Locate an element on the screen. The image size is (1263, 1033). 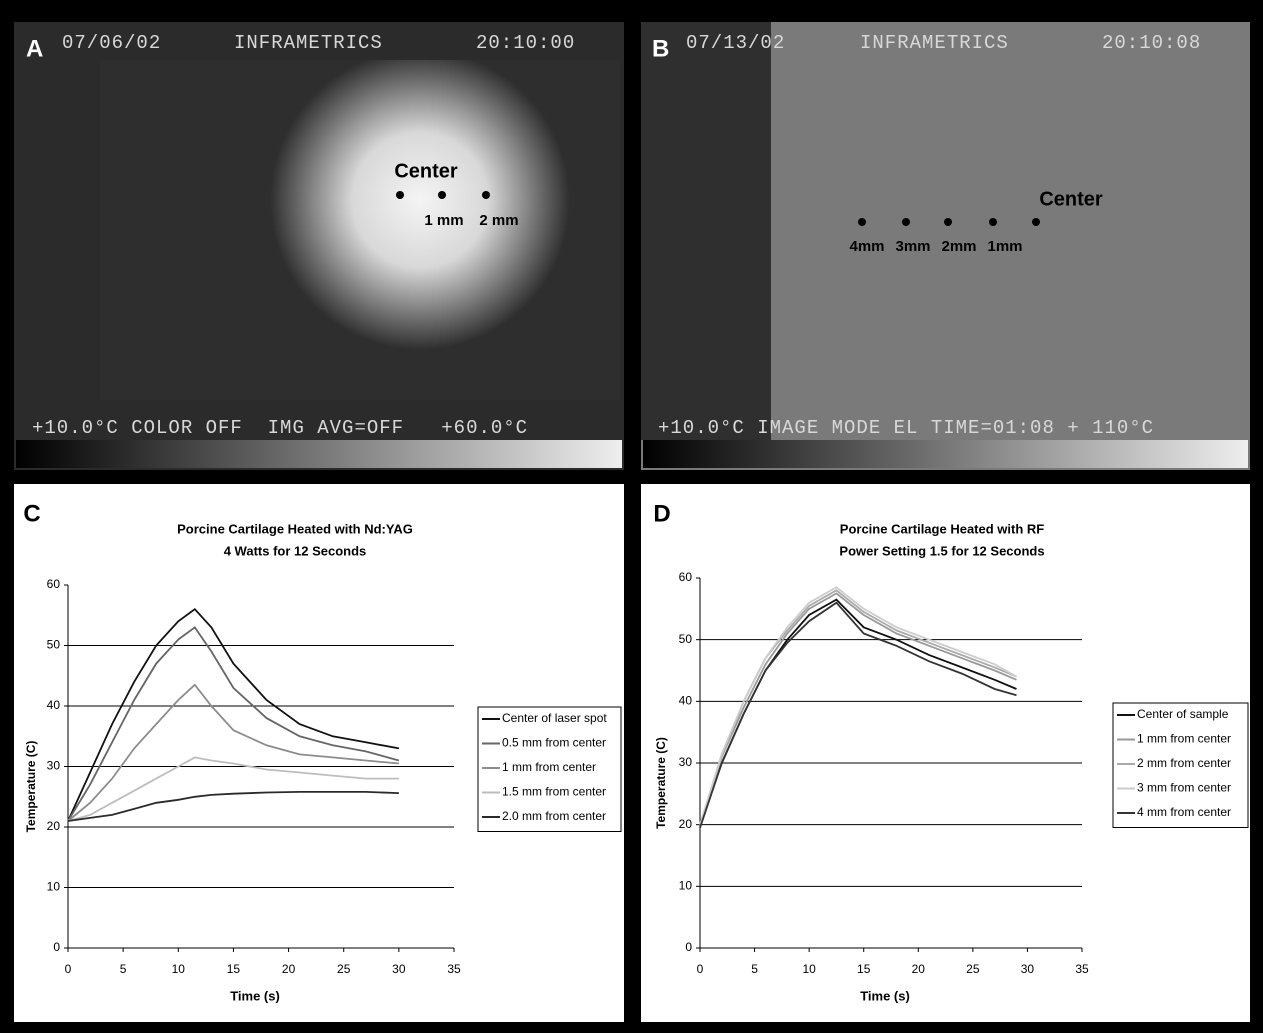
date: 07/06/02 is located at coordinates (111, 43).